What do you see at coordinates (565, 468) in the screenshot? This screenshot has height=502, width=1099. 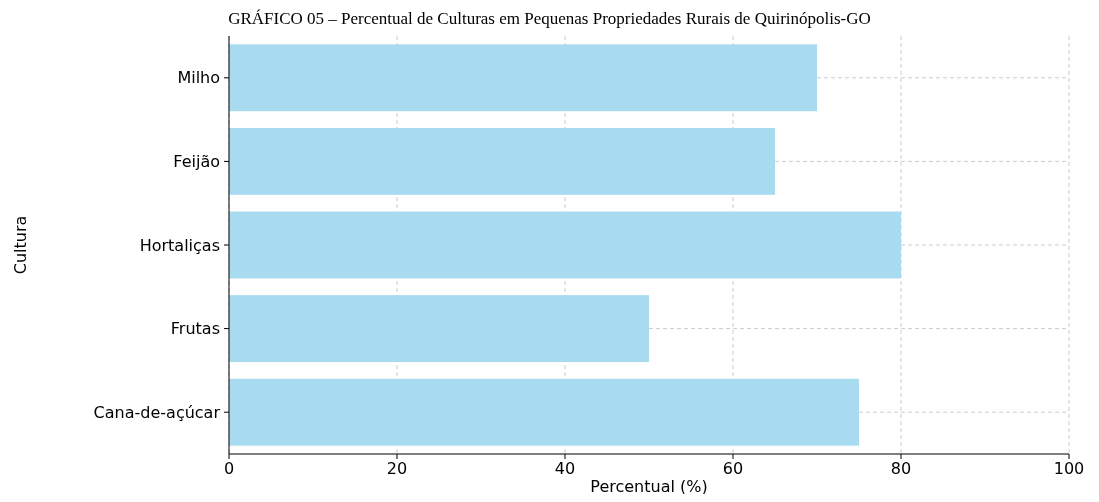 I see `x-tick-label: 40` at bounding box center [565, 468].